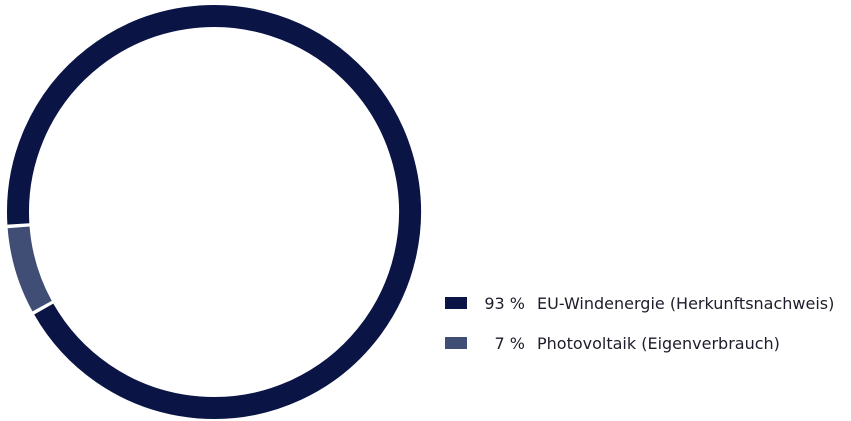  Describe the element at coordinates (509, 343) in the screenshot. I see `legend-percent-photovoltaik: 7 %` at that location.